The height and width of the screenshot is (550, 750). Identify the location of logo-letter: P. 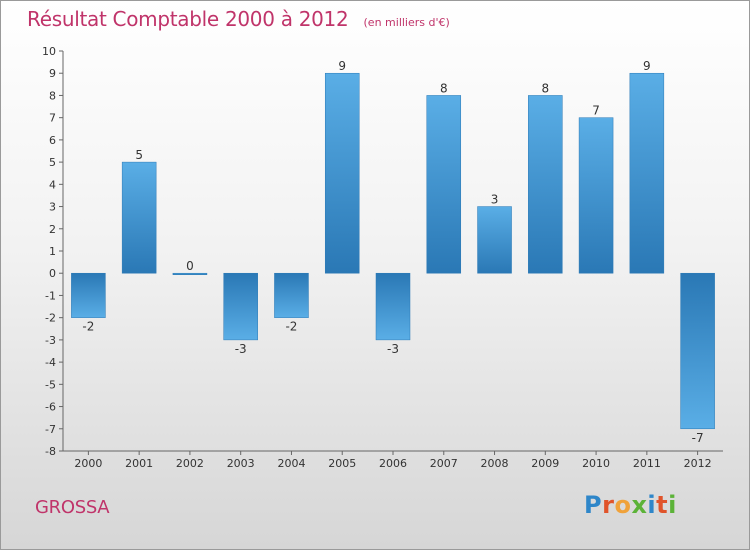
(593, 505).